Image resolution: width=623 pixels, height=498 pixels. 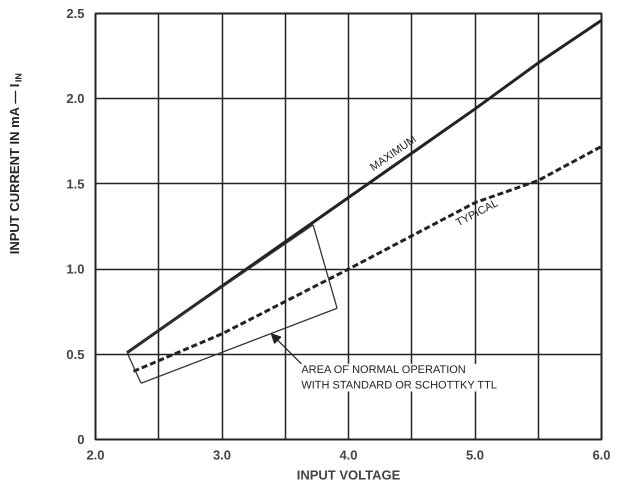 I want to click on y-tick-label: 1.5, so click(x=75, y=184).